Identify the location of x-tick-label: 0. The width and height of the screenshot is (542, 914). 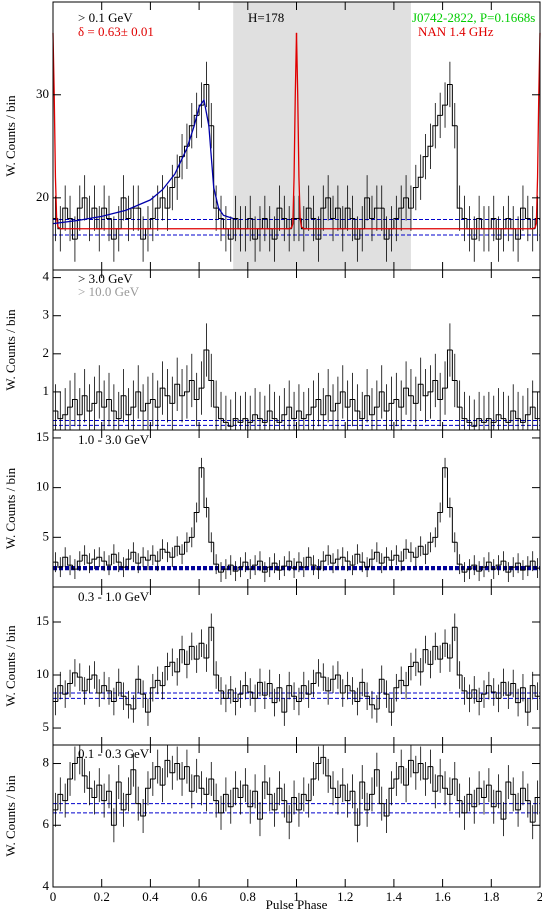
(53, 896).